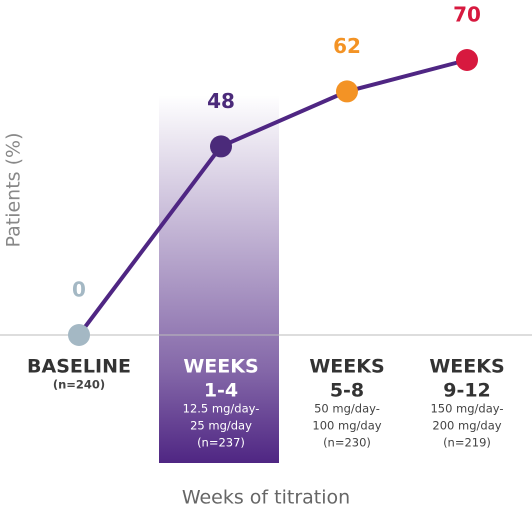 The width and height of the screenshot is (532, 517). What do you see at coordinates (467, 443) in the screenshot?
I see `category-note: (n=219)` at bounding box center [467, 443].